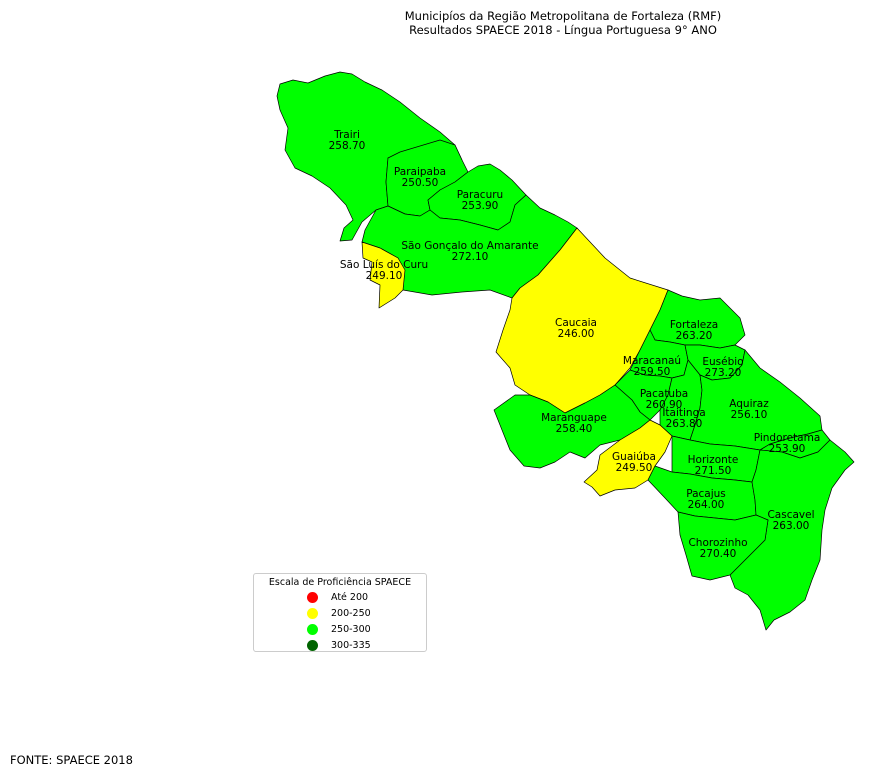  Describe the element at coordinates (576, 334) in the screenshot. I see `municipality-score: 246.00` at that location.